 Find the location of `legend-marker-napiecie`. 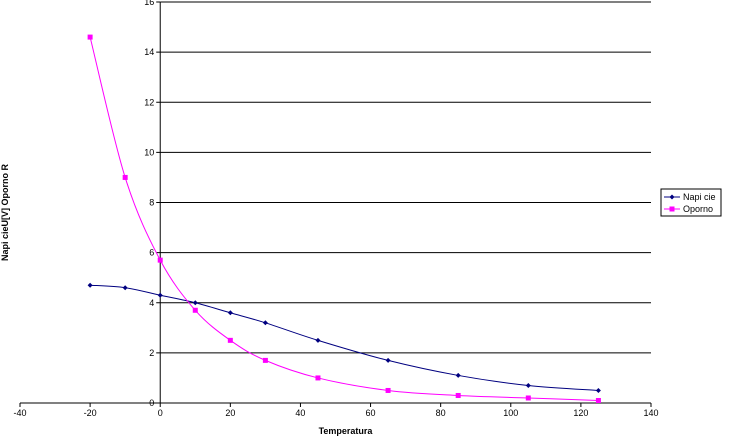

legend-marker-napiecie is located at coordinates (672, 197).